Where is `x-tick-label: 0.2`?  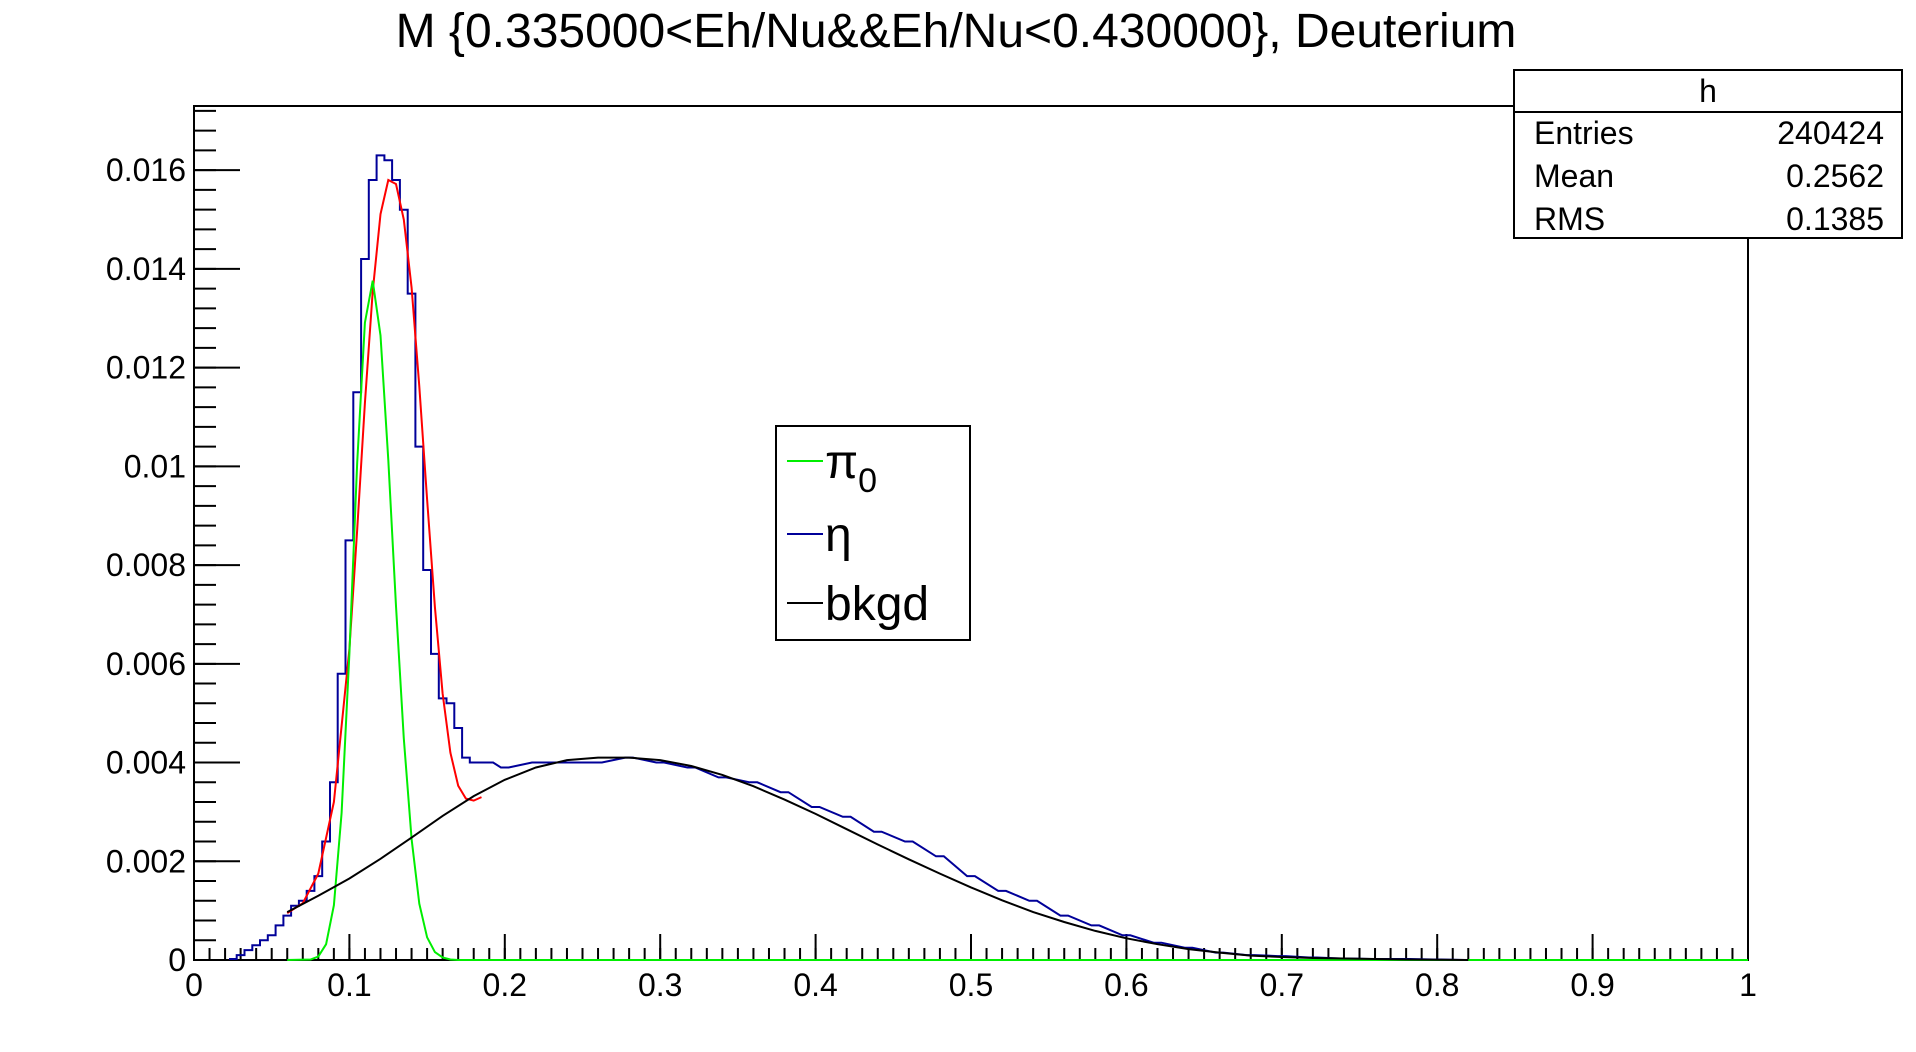 x-tick-label: 0.2 is located at coordinates (505, 985).